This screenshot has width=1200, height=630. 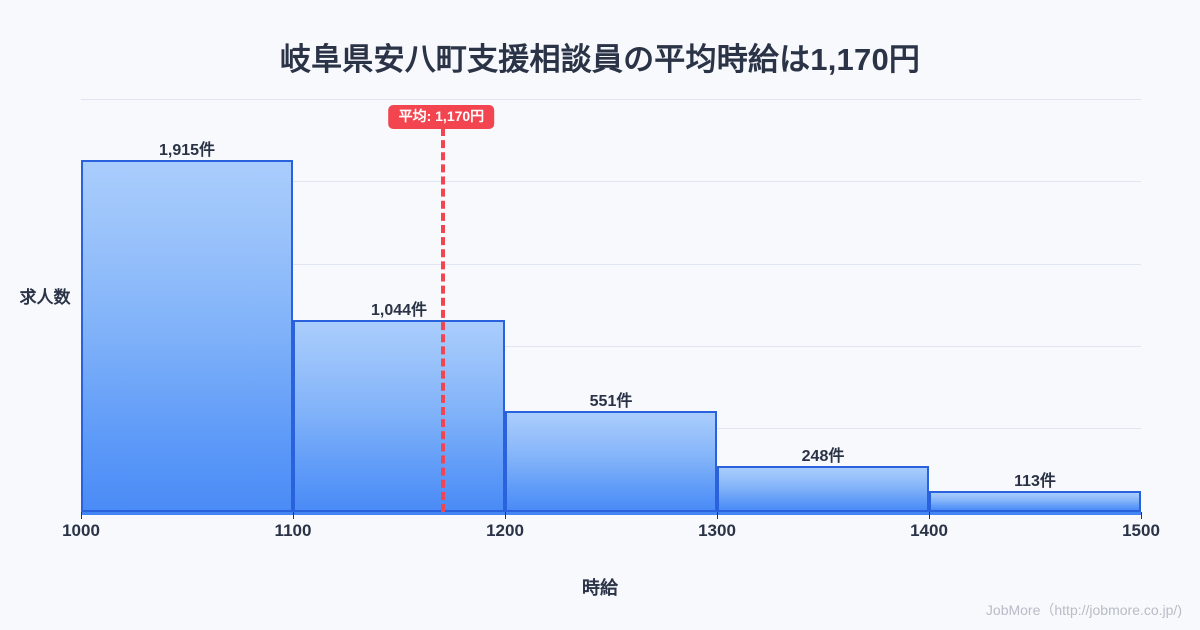 I want to click on x-axis-tick-label: 1500, so click(x=1141, y=530).